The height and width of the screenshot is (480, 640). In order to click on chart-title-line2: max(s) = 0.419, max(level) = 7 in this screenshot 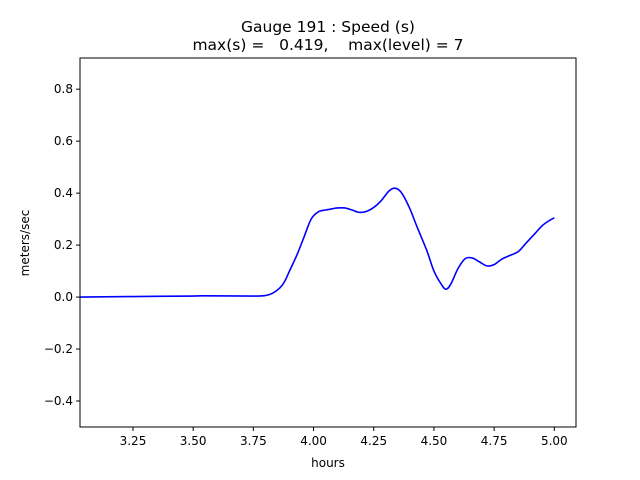, I will do `click(327, 45)`.